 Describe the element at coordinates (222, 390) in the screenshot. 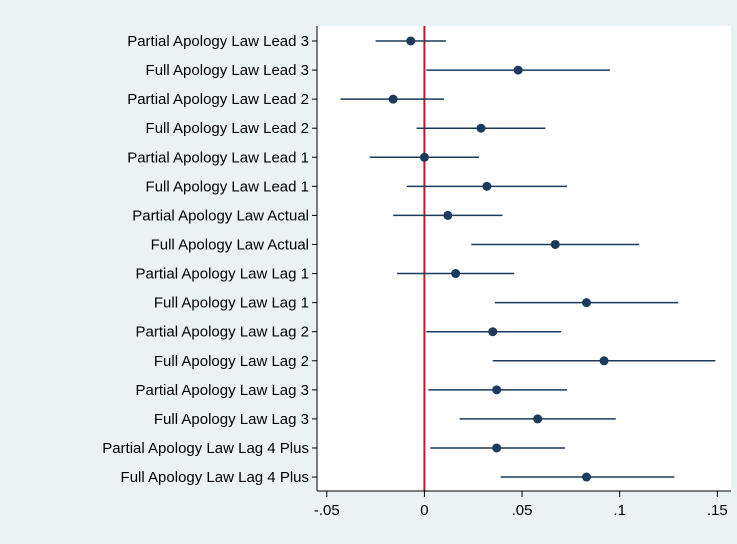

I see `category-label-12: Partial Apology Law Lag 3` at that location.